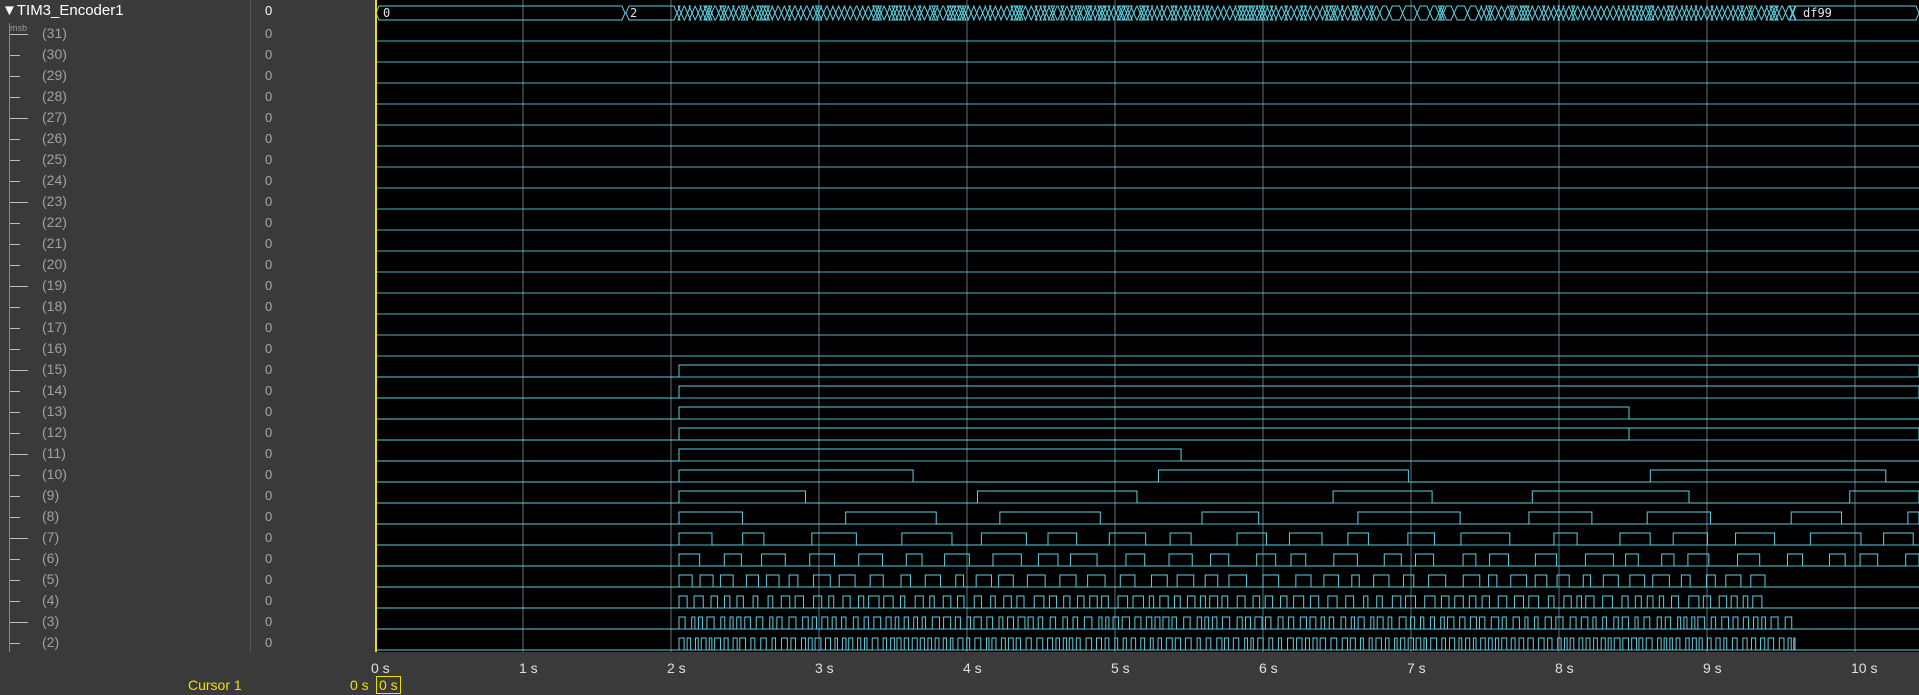  What do you see at coordinates (54, 138) in the screenshot?
I see `bit-label: (26)` at bounding box center [54, 138].